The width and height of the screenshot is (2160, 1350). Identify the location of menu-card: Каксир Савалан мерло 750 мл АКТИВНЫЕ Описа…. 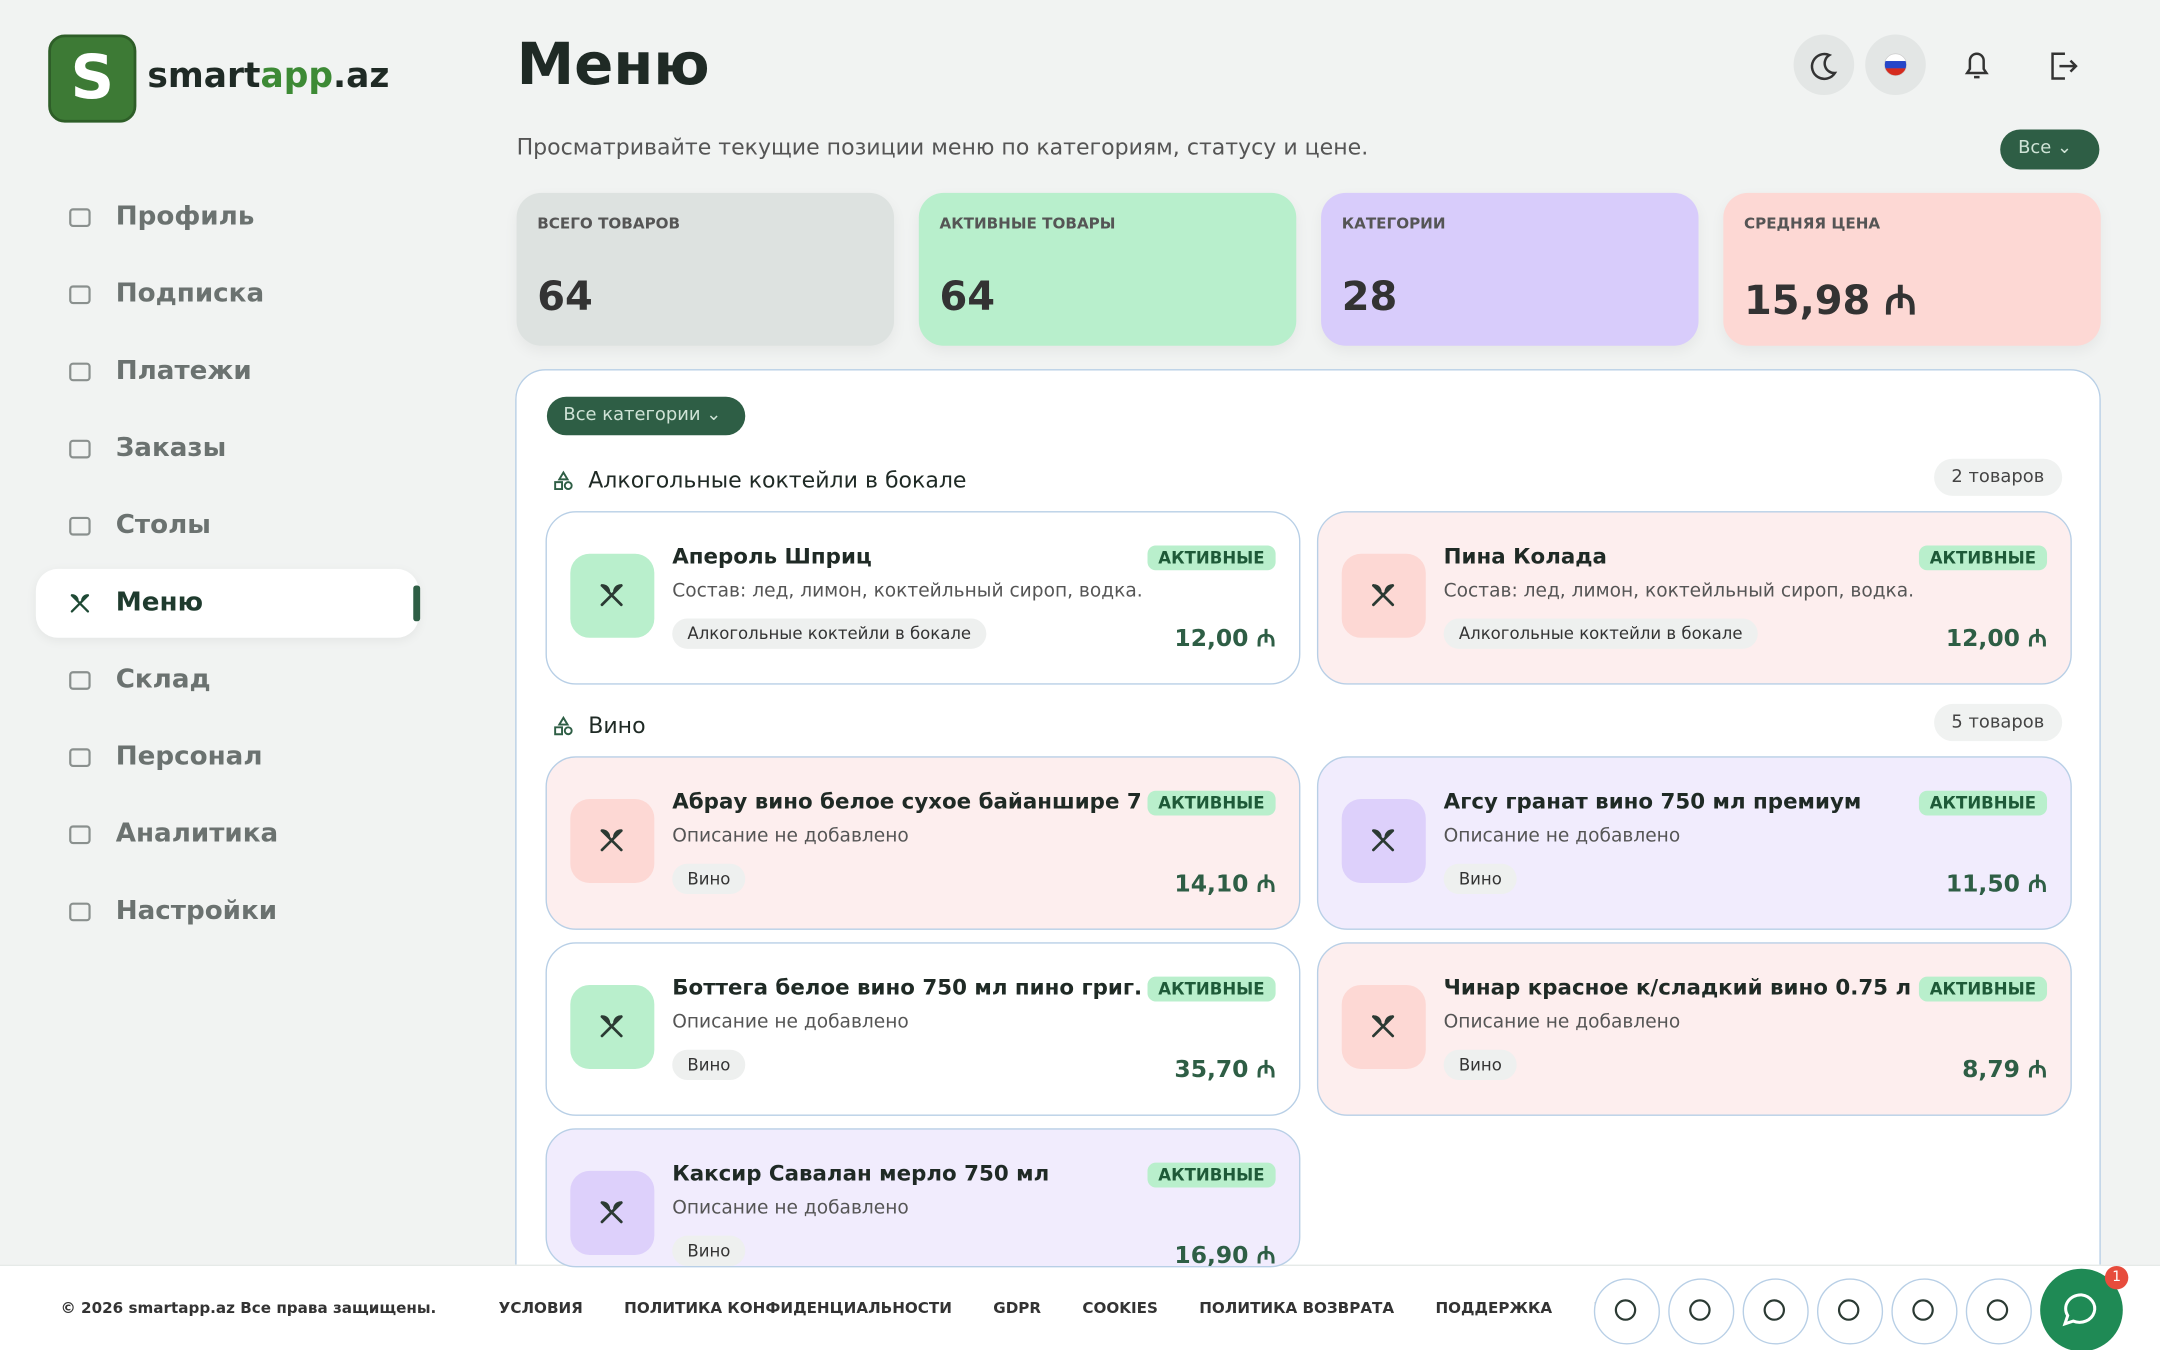
(923, 1198).